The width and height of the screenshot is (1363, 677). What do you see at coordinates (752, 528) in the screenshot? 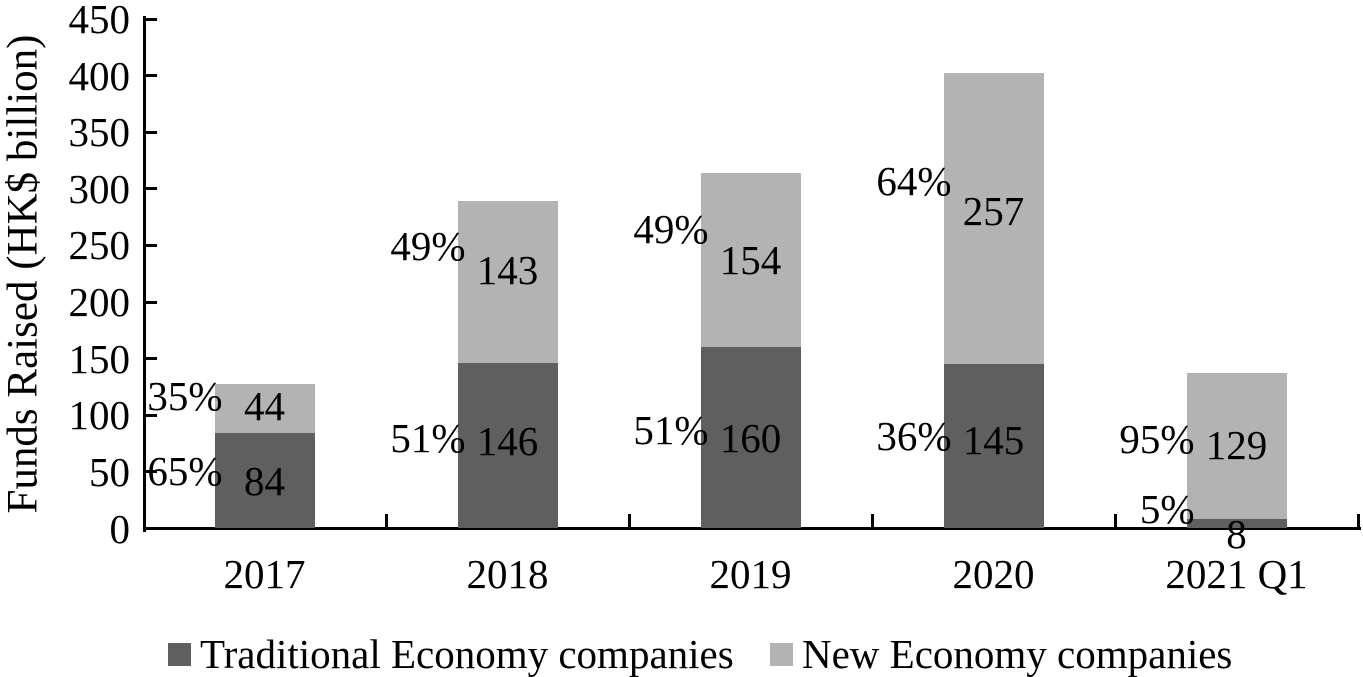
I see `x-axis-line` at bounding box center [752, 528].